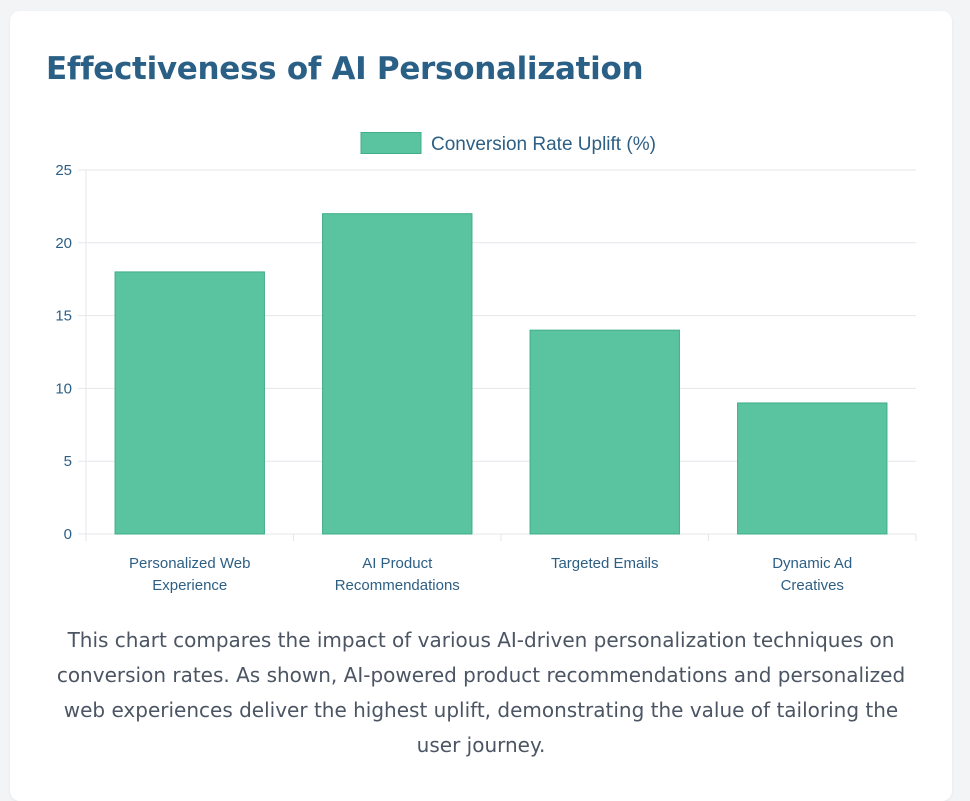 This screenshot has width=970, height=801. What do you see at coordinates (189, 585) in the screenshot?
I see `x-tick-label: Experience` at bounding box center [189, 585].